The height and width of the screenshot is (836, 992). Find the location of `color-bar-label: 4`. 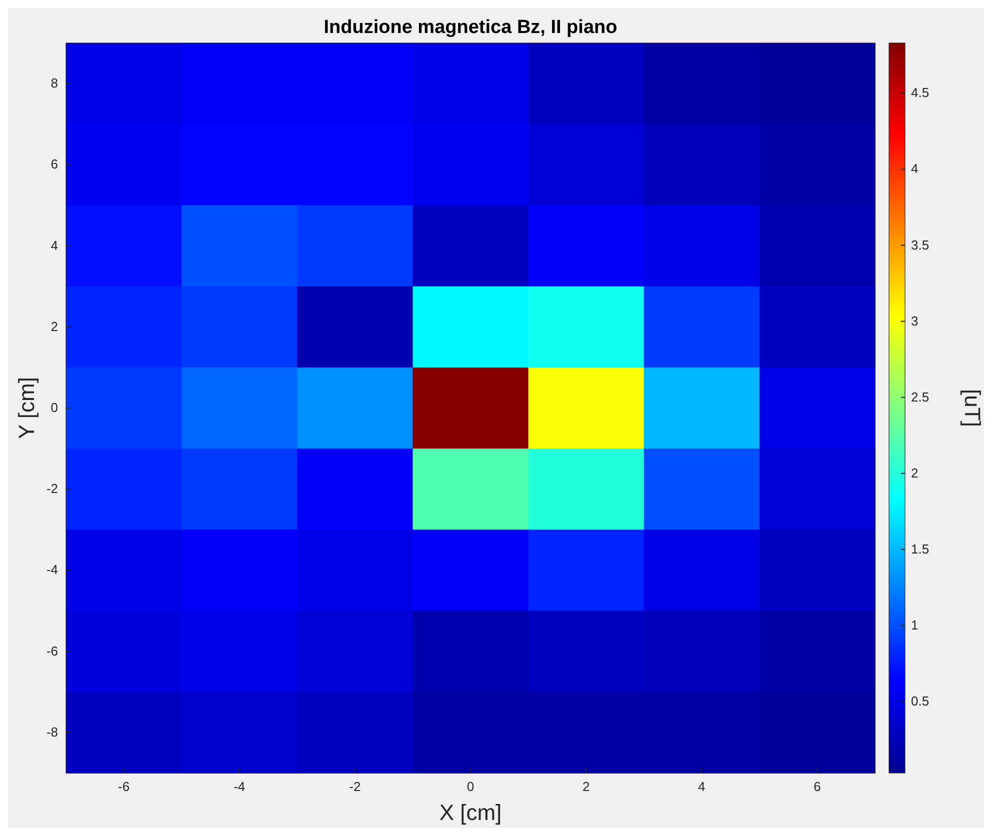

color-bar-label: 4 is located at coordinates (914, 168).